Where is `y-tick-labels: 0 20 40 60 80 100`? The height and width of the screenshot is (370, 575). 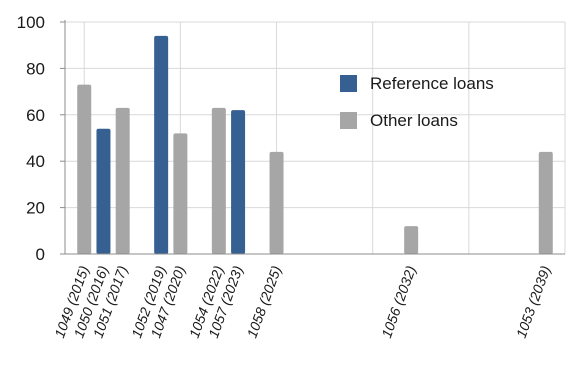
y-tick-labels: 0 20 40 60 80 100 is located at coordinates (31, 138).